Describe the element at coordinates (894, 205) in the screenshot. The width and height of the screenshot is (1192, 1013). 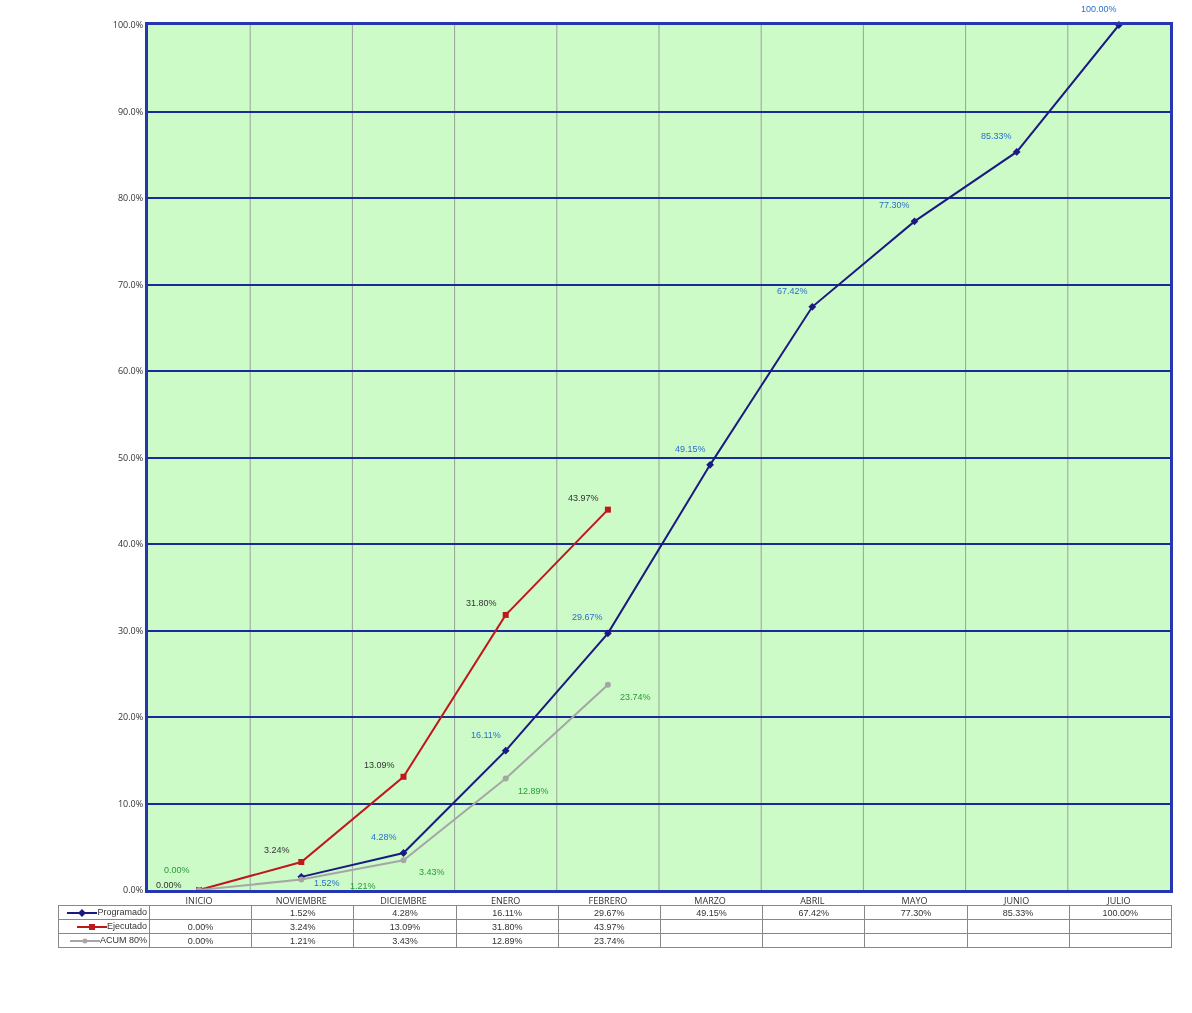
I see `text: 77.30%` at that location.